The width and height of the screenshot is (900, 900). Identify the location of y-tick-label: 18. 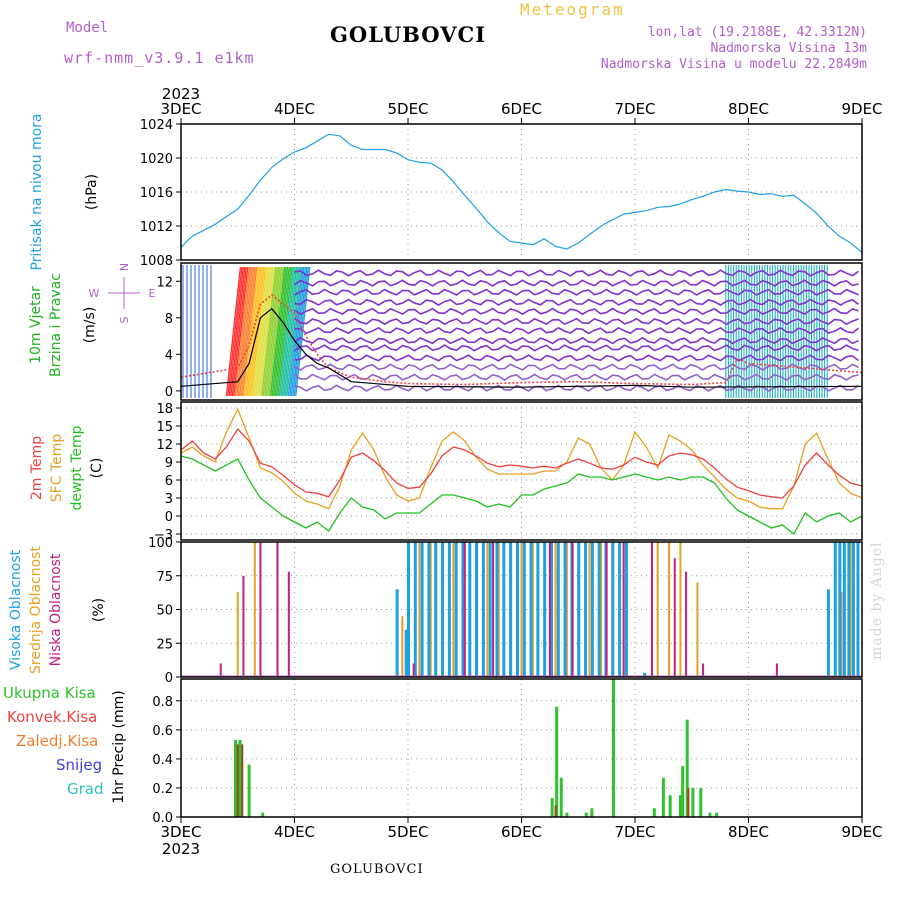
(164, 409).